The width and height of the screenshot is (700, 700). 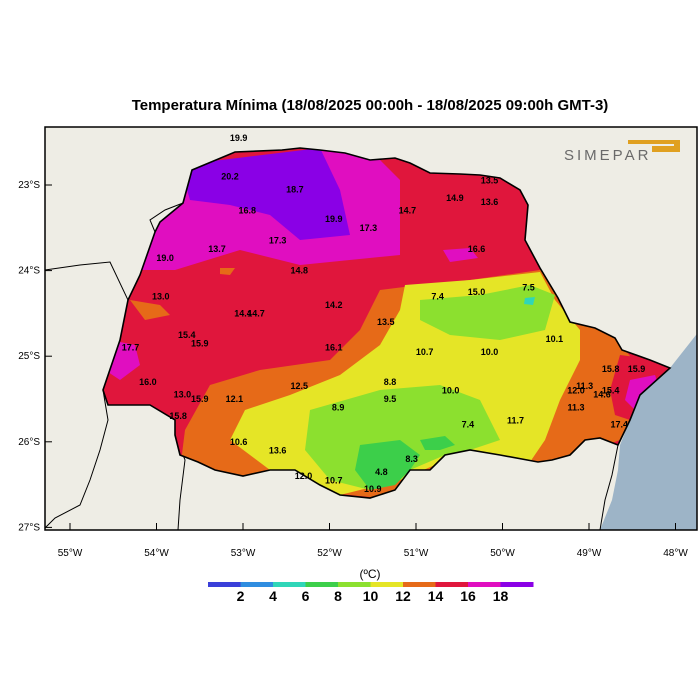 I want to click on station-value: 15.0, so click(x=477, y=292).